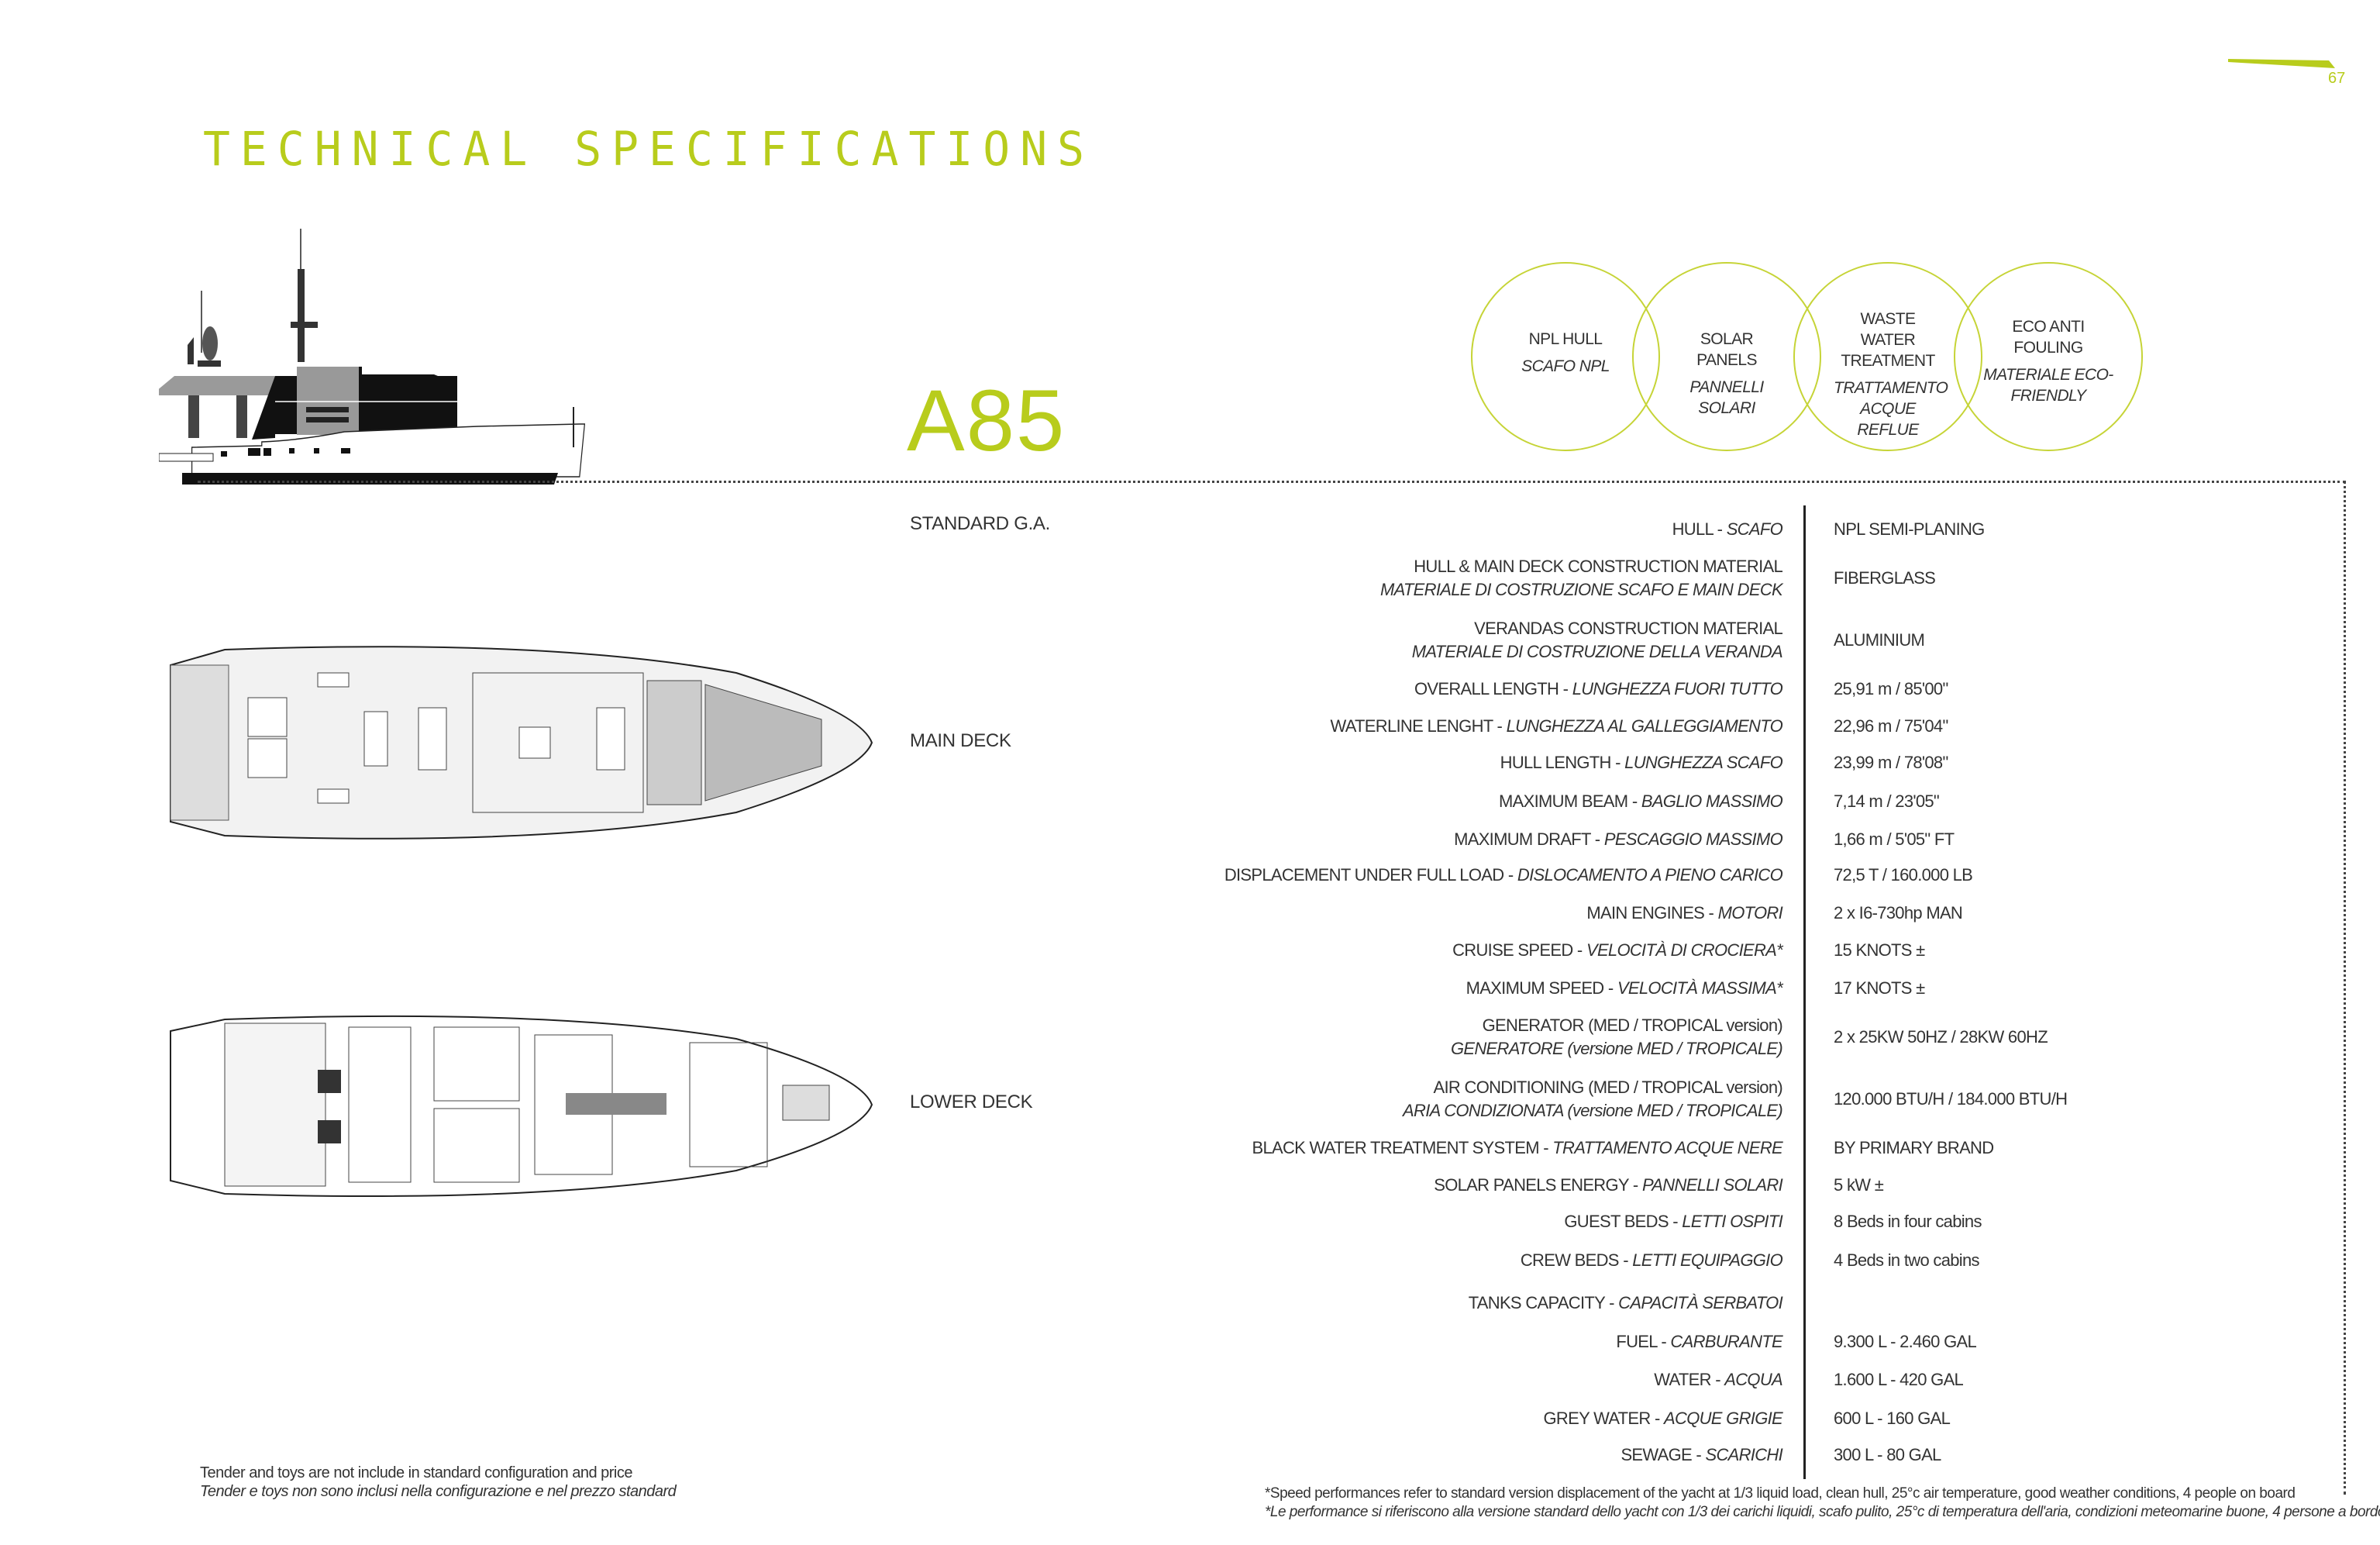 This screenshot has height=1545, width=2380. Describe the element at coordinates (1914, 1148) in the screenshot. I see `spec-value: BY PRIMARY BRAND` at that location.